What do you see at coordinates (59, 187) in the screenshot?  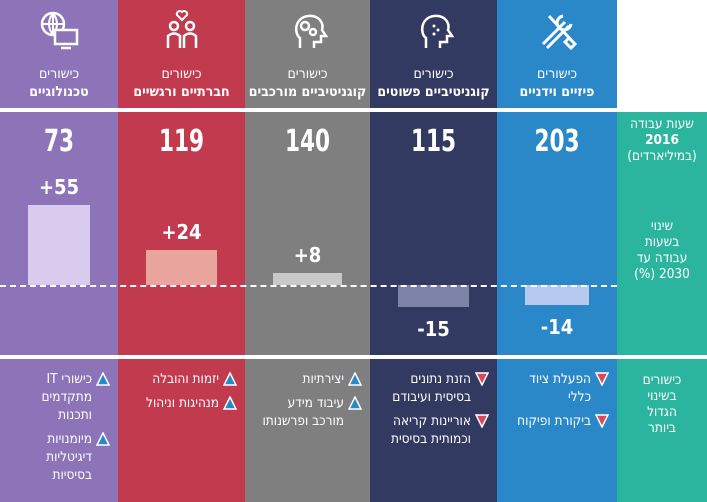 I see `change-label: +55` at bounding box center [59, 187].